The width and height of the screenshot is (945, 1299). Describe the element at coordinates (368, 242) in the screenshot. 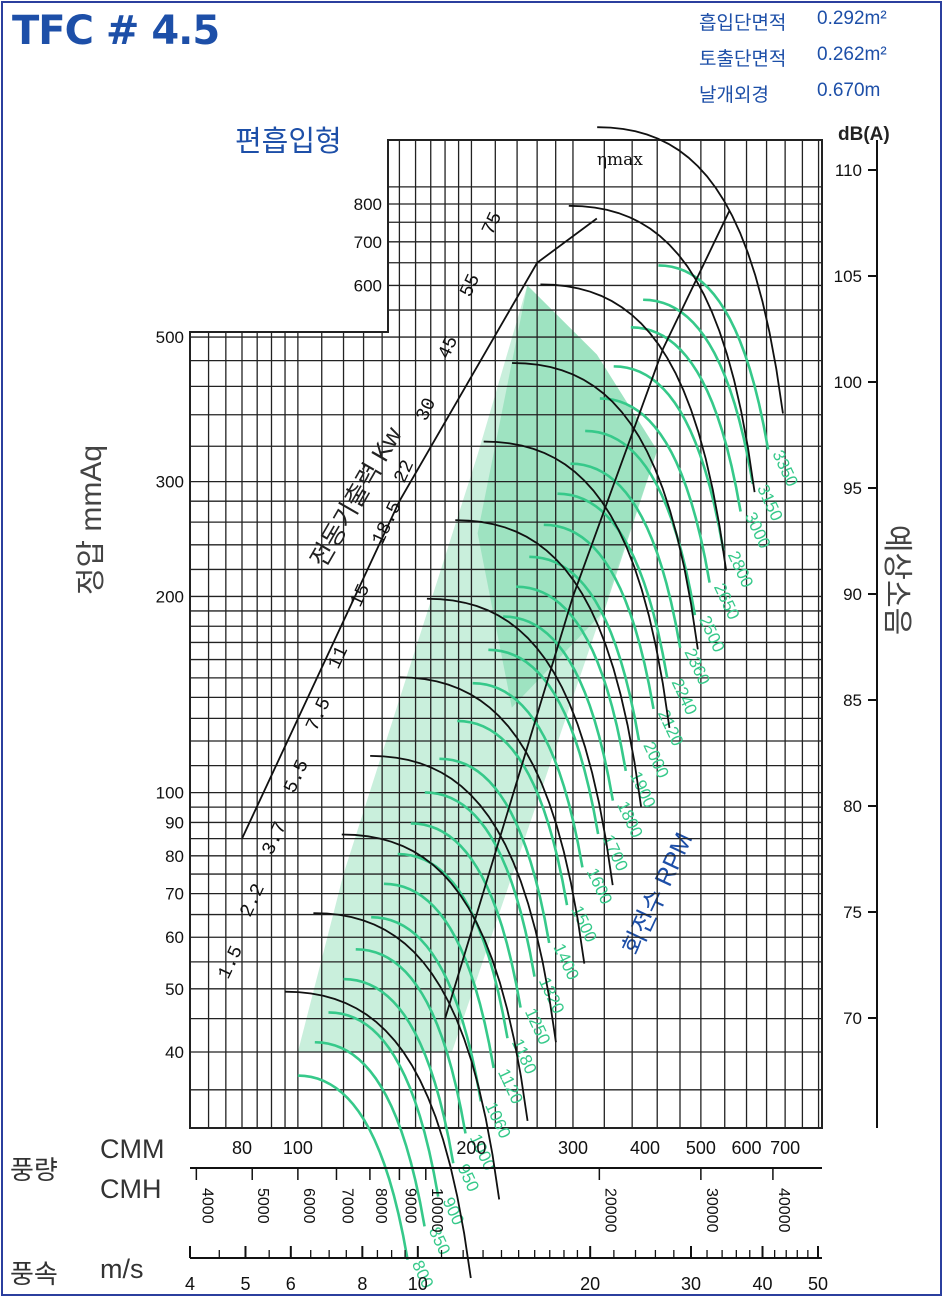

I see `y-tick-label: 700` at that location.